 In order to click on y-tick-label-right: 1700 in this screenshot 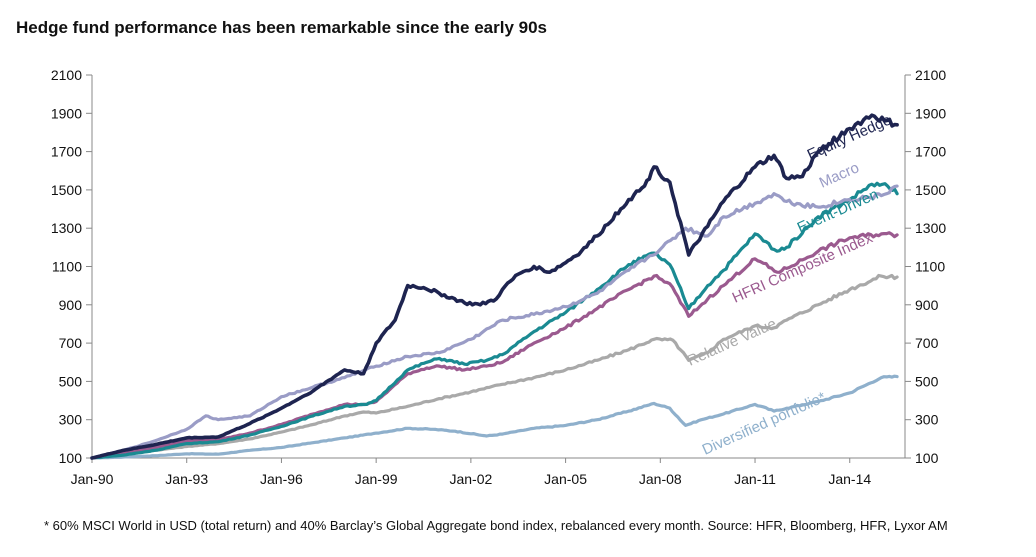, I will do `click(930, 152)`.